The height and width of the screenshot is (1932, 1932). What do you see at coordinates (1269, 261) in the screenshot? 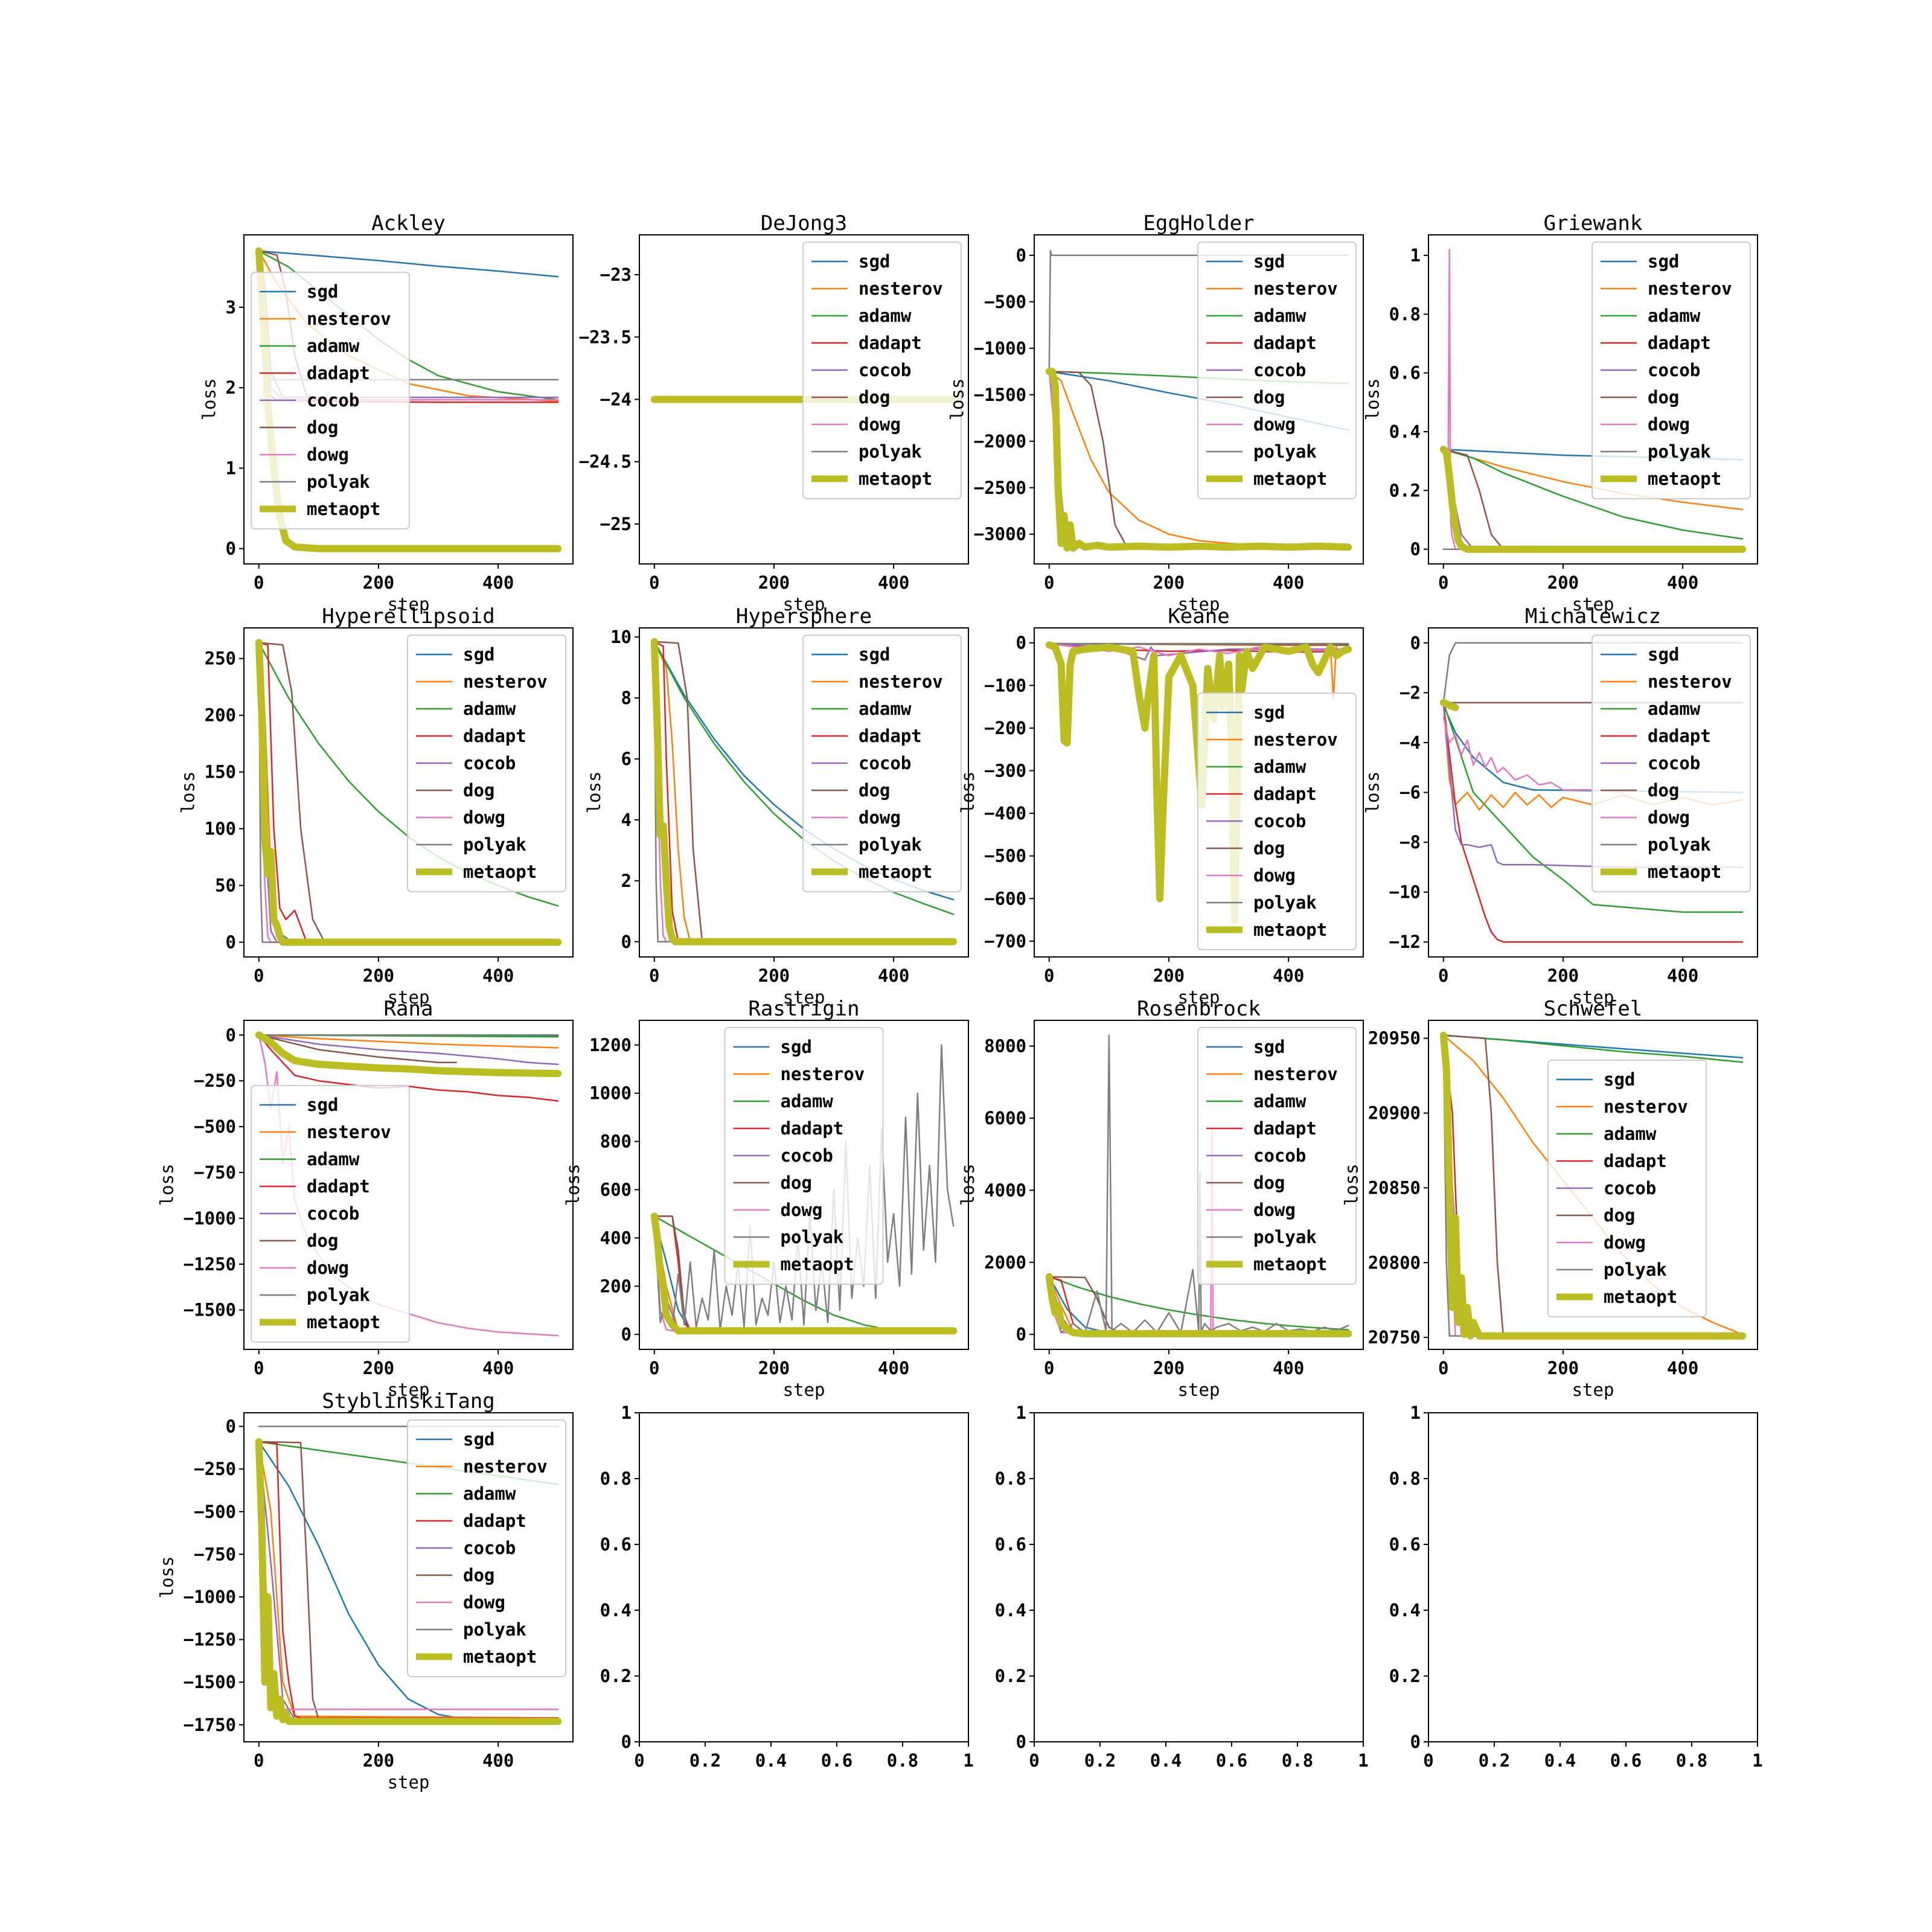
I see `legend-label-sgd: sgd` at bounding box center [1269, 261].